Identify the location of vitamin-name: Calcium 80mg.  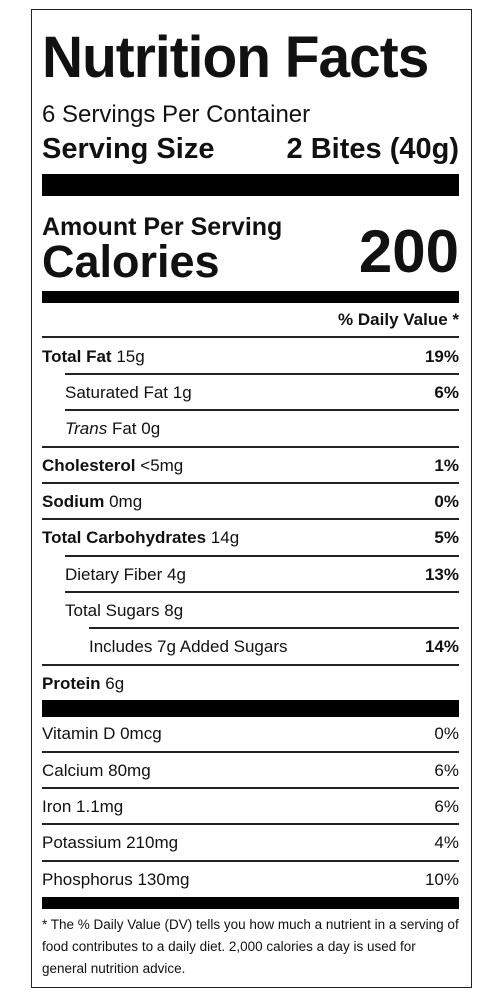
(96, 770).